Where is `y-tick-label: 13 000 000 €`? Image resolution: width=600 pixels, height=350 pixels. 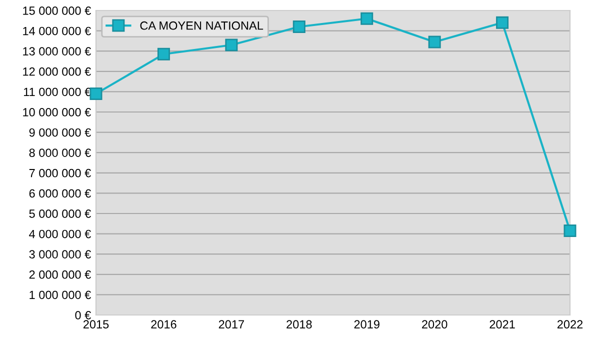
y-tick-label: 13 000 000 € is located at coordinates (57, 51).